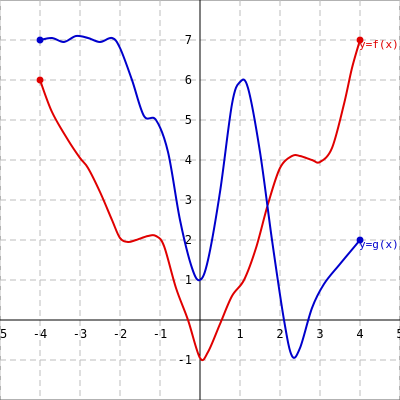 The width and height of the screenshot is (400, 400). What do you see at coordinates (120, 334) in the screenshot?
I see `x-tick-label: -2` at bounding box center [120, 334].